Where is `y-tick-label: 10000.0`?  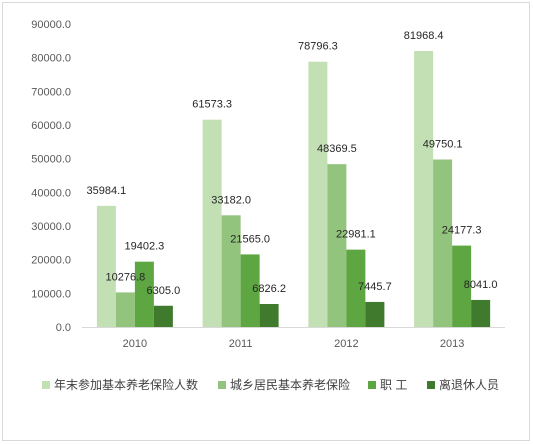 y-tick-label: 10000.0 is located at coordinates (51, 294).